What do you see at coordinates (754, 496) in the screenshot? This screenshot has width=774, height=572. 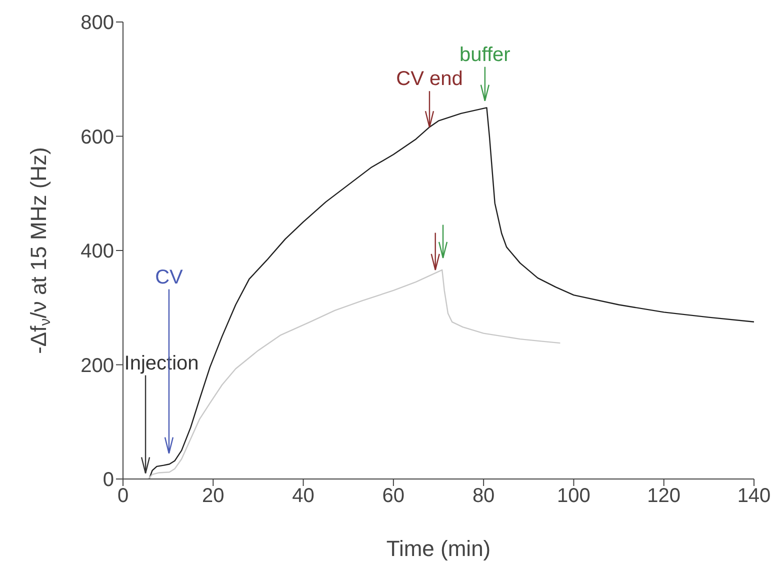 I see `x-tick-label: 140` at bounding box center [754, 496].